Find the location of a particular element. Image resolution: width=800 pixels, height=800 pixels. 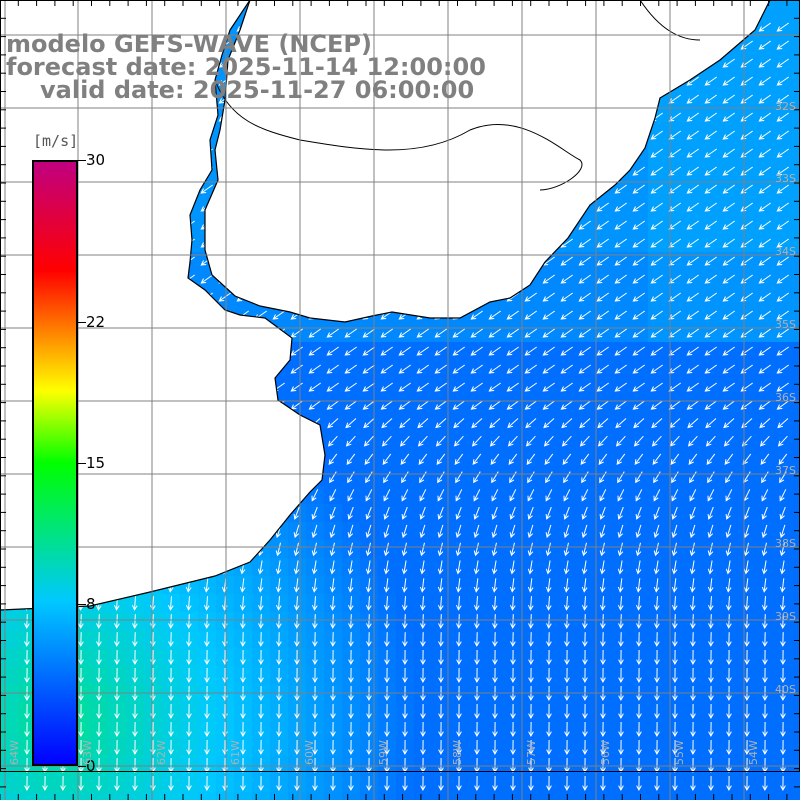

title-model: modelo GEFS-WAVE (NCEP) is located at coordinates (189, 44).